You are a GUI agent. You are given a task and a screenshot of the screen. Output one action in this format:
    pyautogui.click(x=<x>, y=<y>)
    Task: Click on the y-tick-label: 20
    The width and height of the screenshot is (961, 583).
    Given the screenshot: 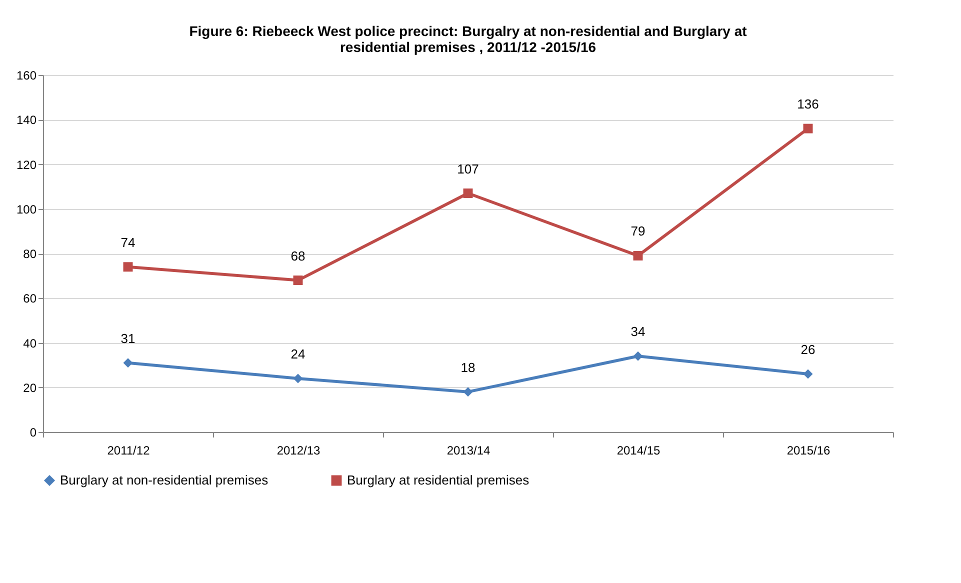 What is the action you would take?
    pyautogui.click(x=30, y=387)
    